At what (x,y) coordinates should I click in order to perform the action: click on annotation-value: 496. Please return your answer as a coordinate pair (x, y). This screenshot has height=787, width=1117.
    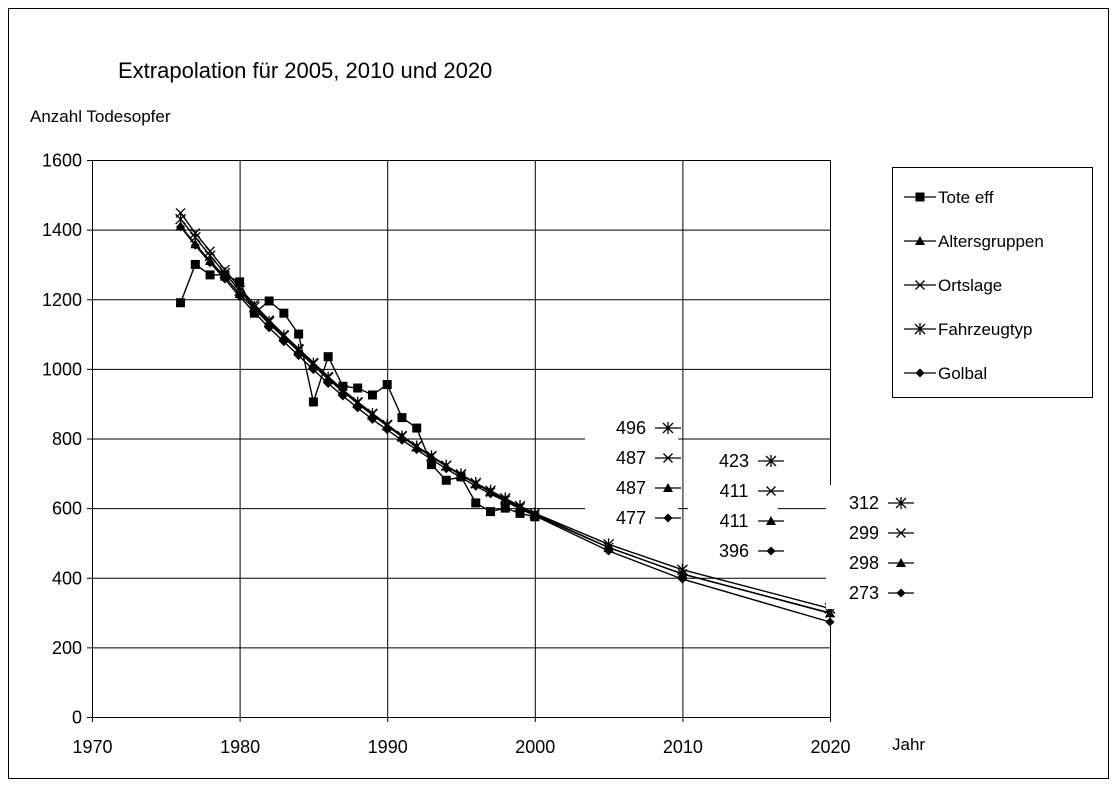
    Looking at the image, I should click on (631, 428).